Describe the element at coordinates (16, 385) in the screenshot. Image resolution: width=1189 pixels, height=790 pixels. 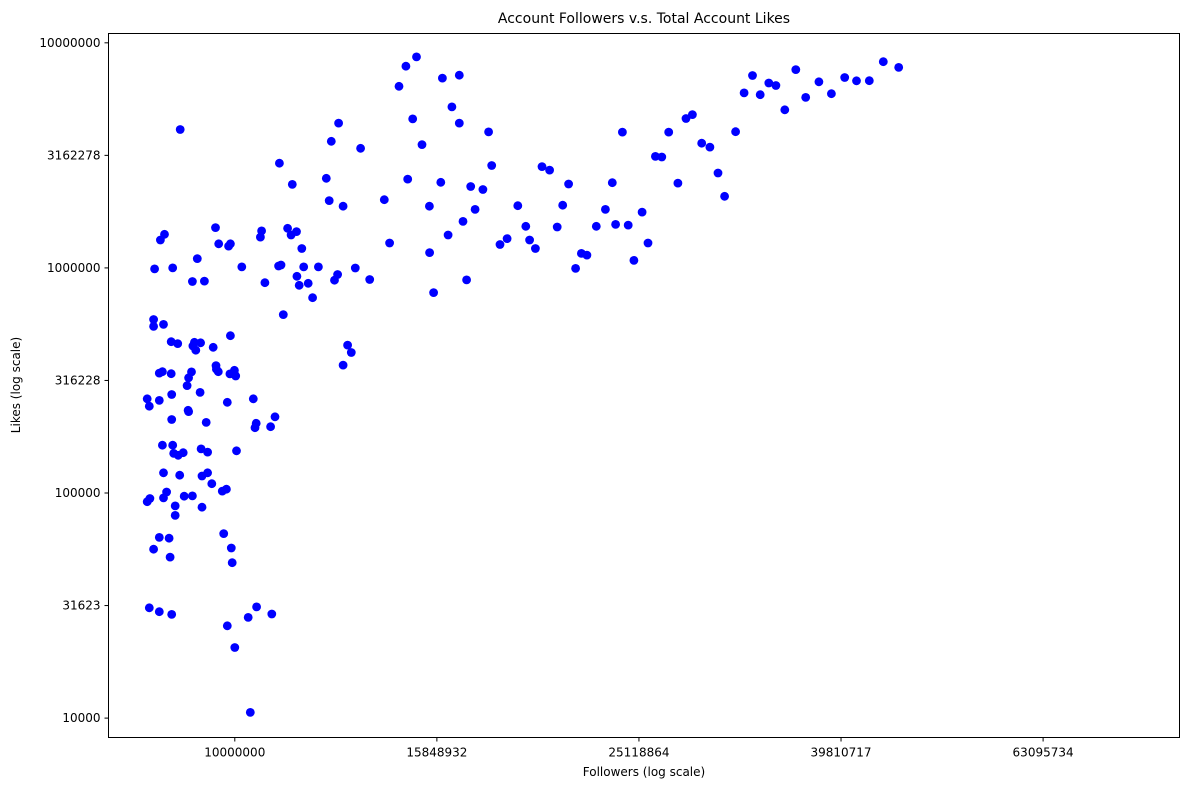
I see `y-axis-label: Likes (log scale)` at that location.